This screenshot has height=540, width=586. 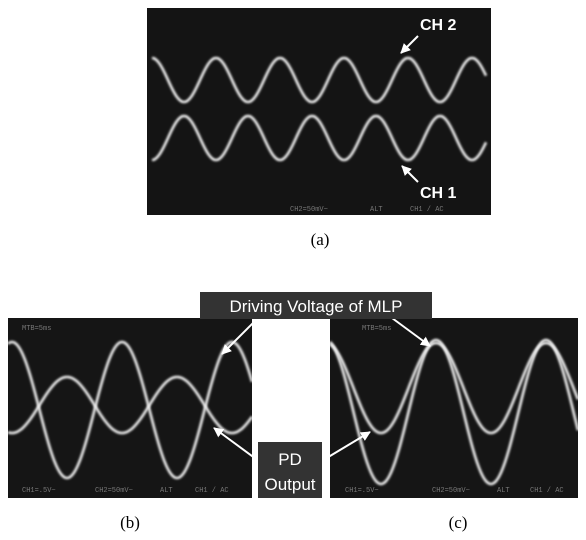 What do you see at coordinates (320, 239) in the screenshot?
I see `panel-label: (a)` at bounding box center [320, 239].